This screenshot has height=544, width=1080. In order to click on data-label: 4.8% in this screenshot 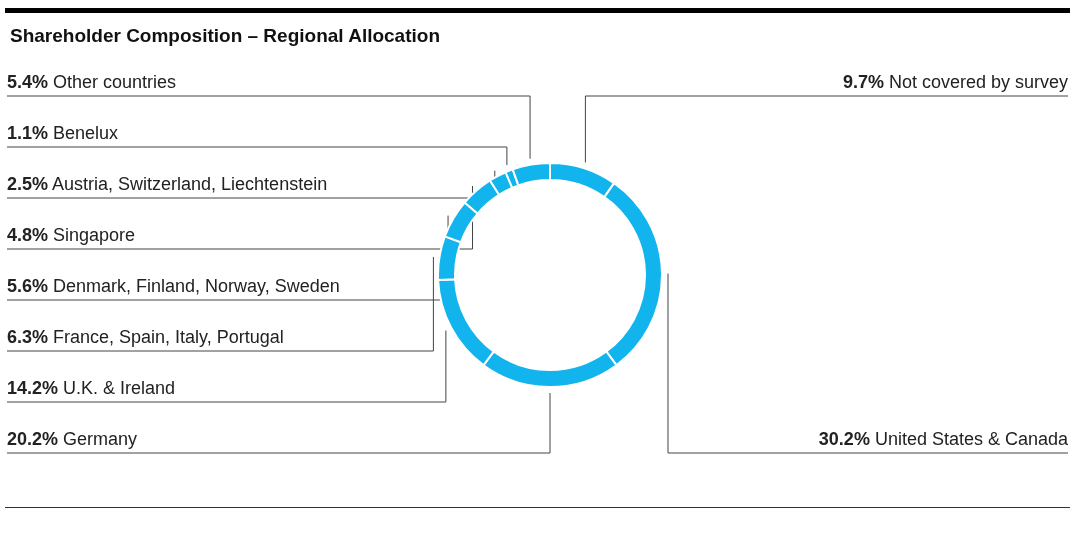, I will do `click(28, 235)`.